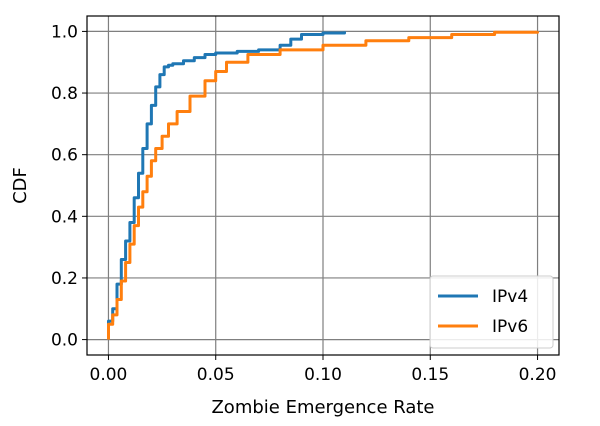 This screenshot has width=600, height=426. I want to click on y-tick-label: 0.6, so click(64, 156).